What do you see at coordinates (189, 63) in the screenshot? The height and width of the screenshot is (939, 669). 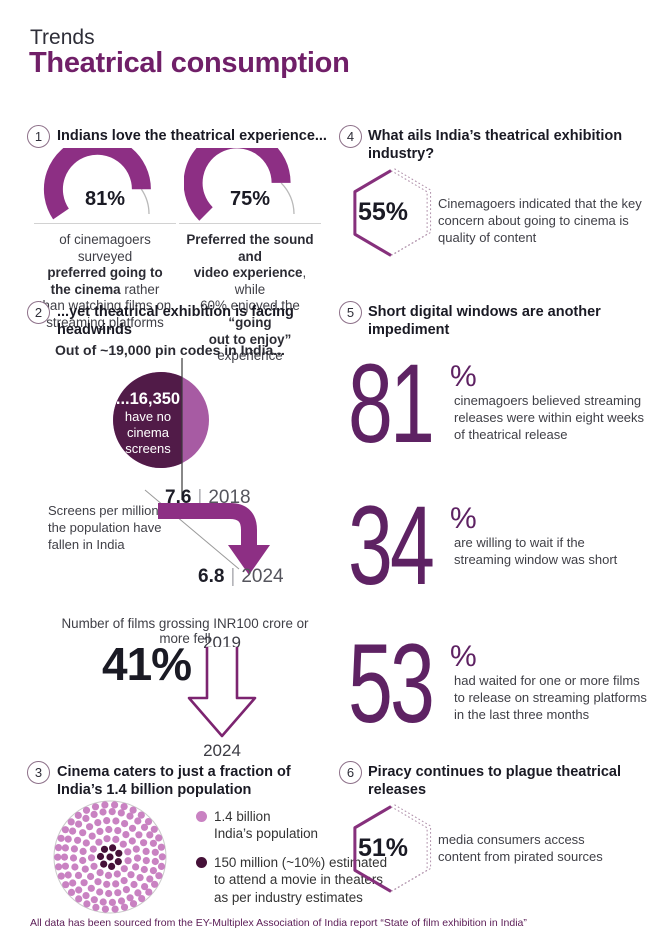 I see `page-title: Theatrical consumption` at bounding box center [189, 63].